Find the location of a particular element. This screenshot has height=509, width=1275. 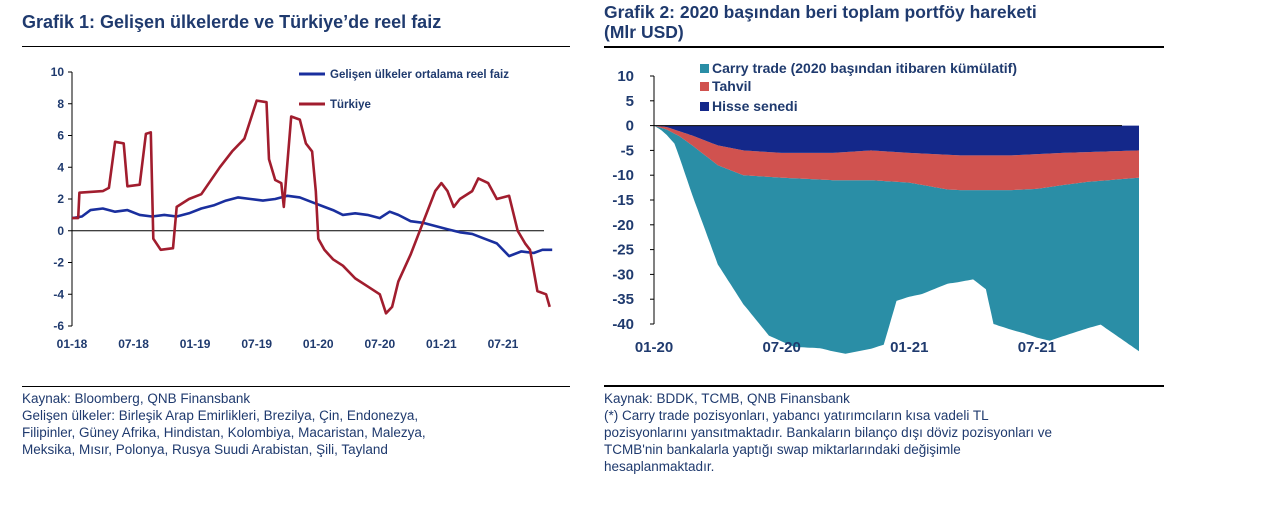

y-tick-label: 4 is located at coordinates (60, 167).